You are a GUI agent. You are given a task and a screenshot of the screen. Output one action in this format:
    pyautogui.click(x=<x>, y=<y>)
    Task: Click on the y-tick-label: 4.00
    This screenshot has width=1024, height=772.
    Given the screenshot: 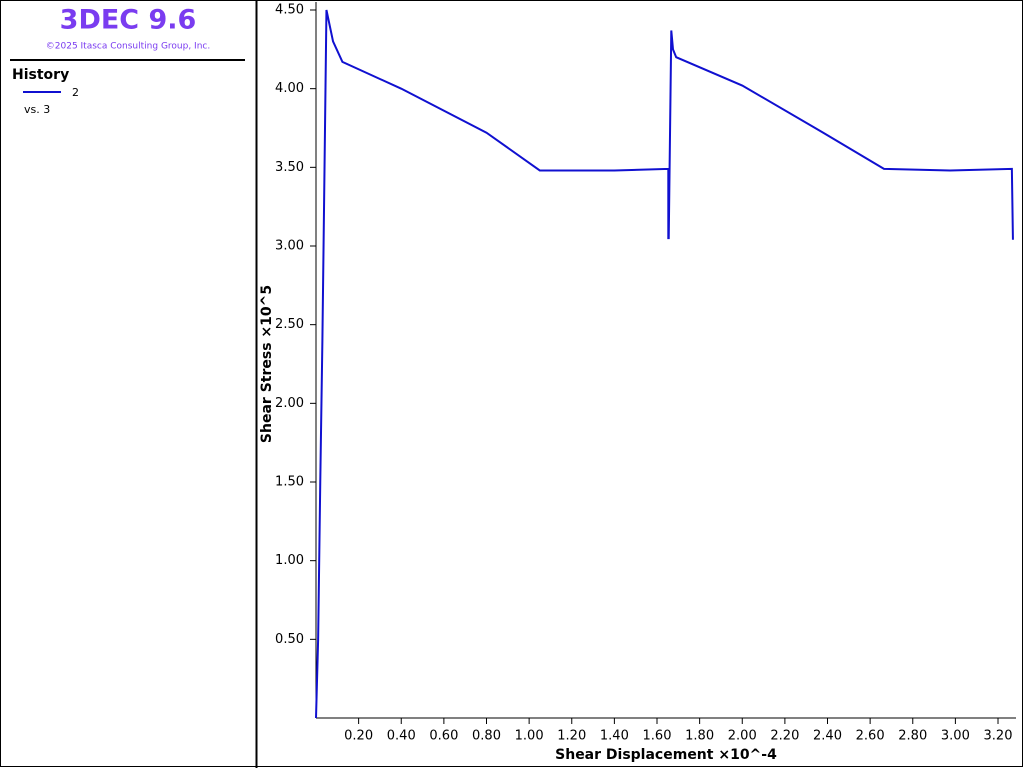 What is the action you would take?
    pyautogui.click(x=289, y=88)
    